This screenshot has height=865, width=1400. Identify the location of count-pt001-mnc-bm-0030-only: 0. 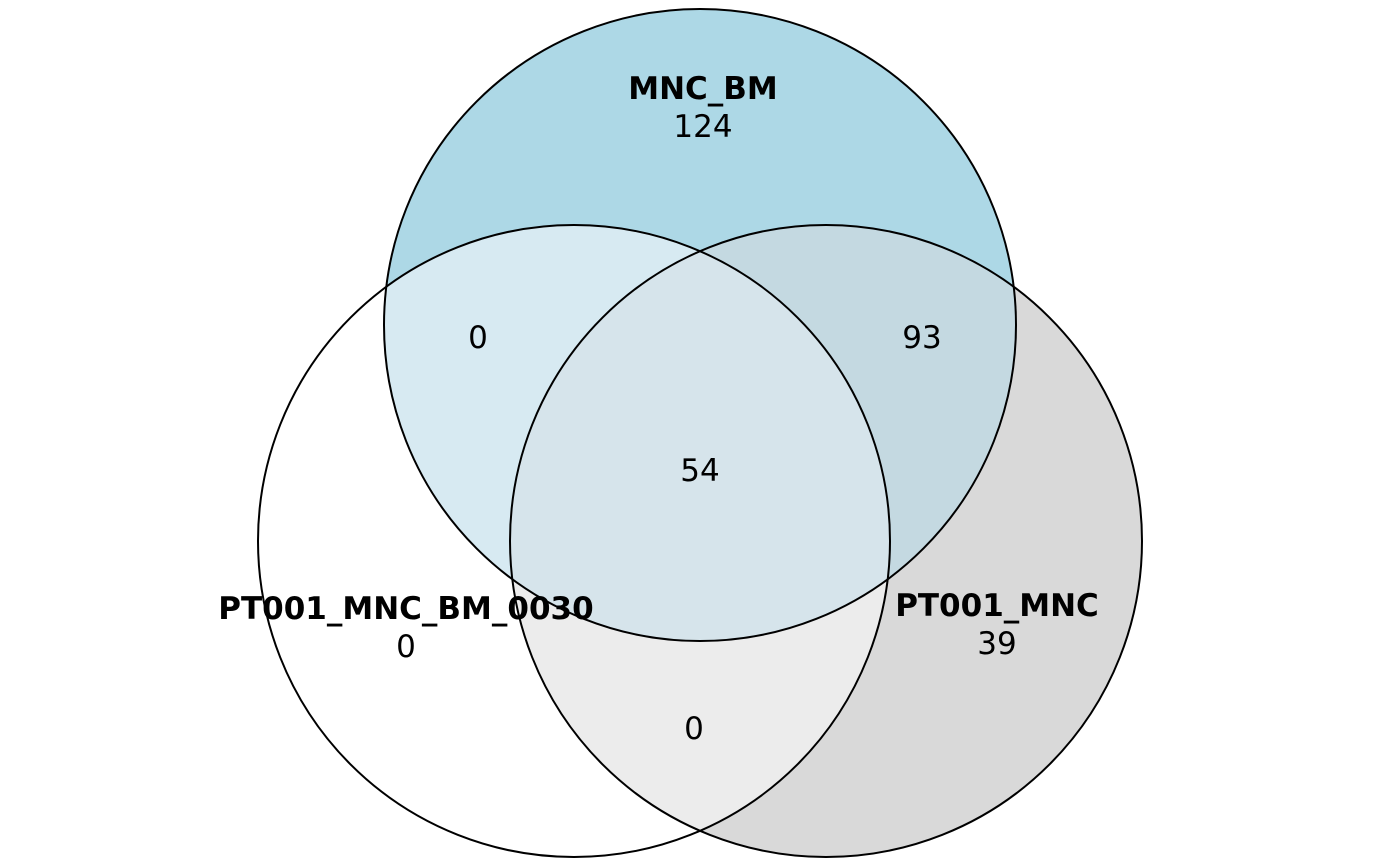
(406, 647).